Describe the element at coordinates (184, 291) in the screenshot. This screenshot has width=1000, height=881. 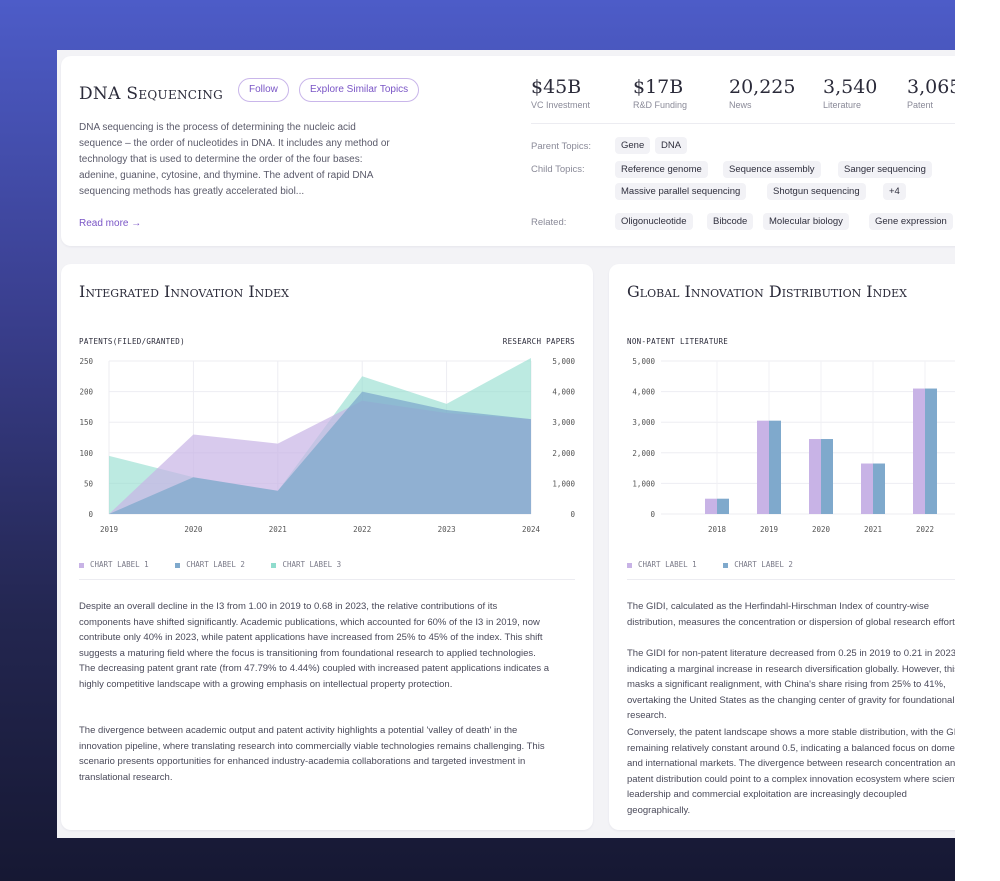
I see `chart-title: Integrated Innovation Index` at that location.